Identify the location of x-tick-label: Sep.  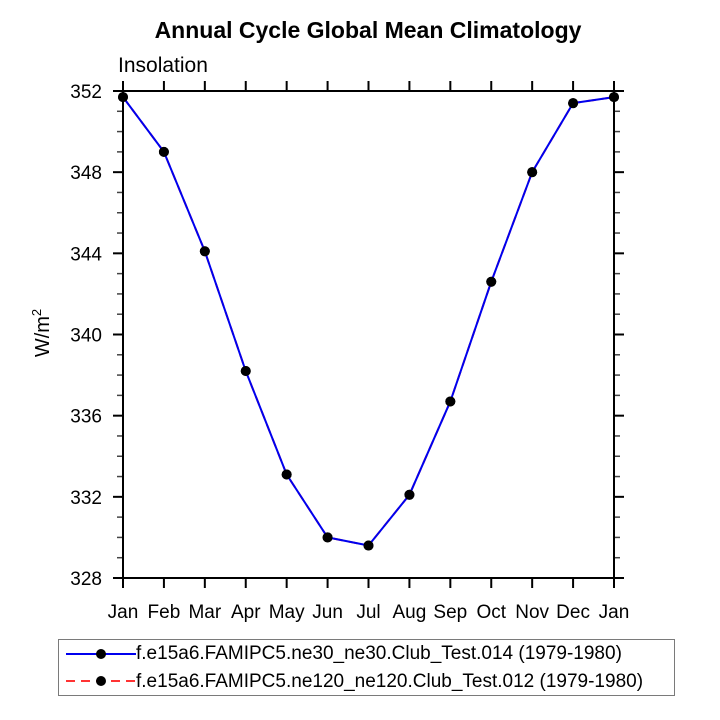
(450, 612).